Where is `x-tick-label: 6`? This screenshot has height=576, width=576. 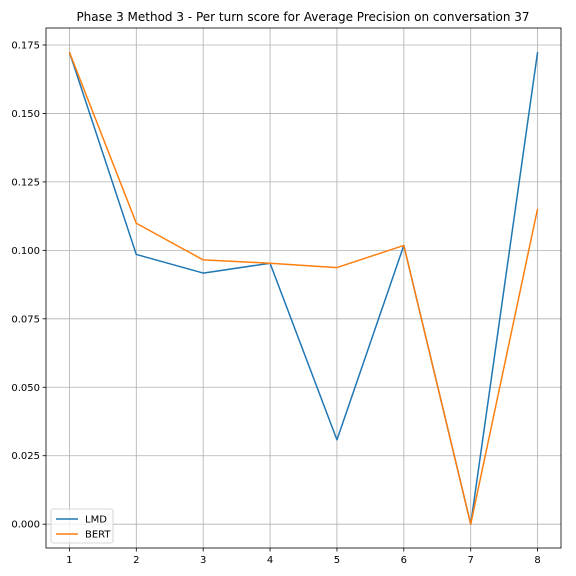 x-tick-label: 6 is located at coordinates (404, 560).